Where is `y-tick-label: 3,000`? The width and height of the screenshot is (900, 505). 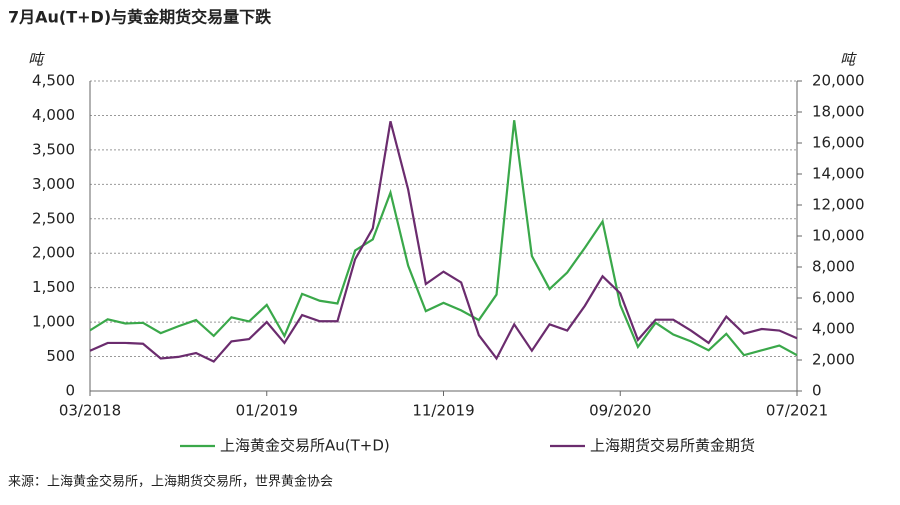
y-tick-label: 3,000 is located at coordinates (53, 184).